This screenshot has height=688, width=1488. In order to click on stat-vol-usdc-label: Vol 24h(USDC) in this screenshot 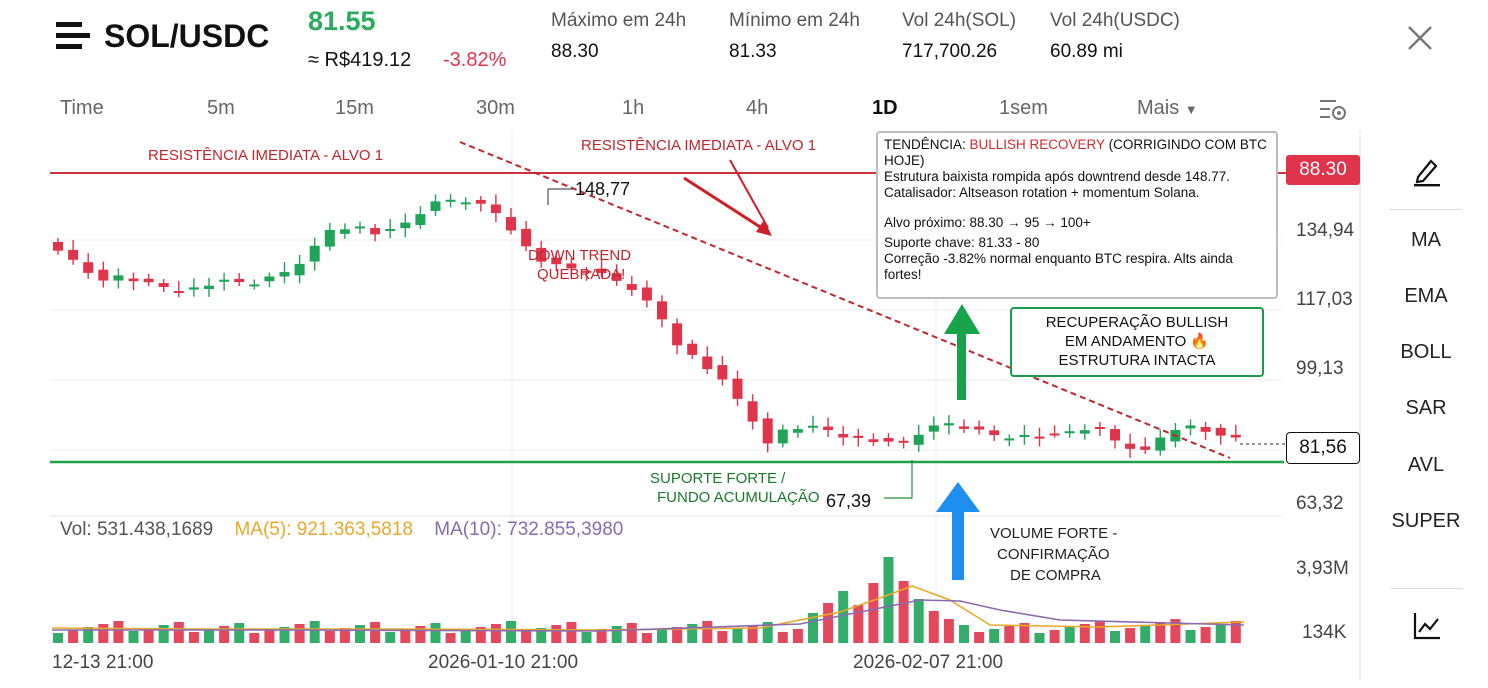, I will do `click(1115, 20)`.